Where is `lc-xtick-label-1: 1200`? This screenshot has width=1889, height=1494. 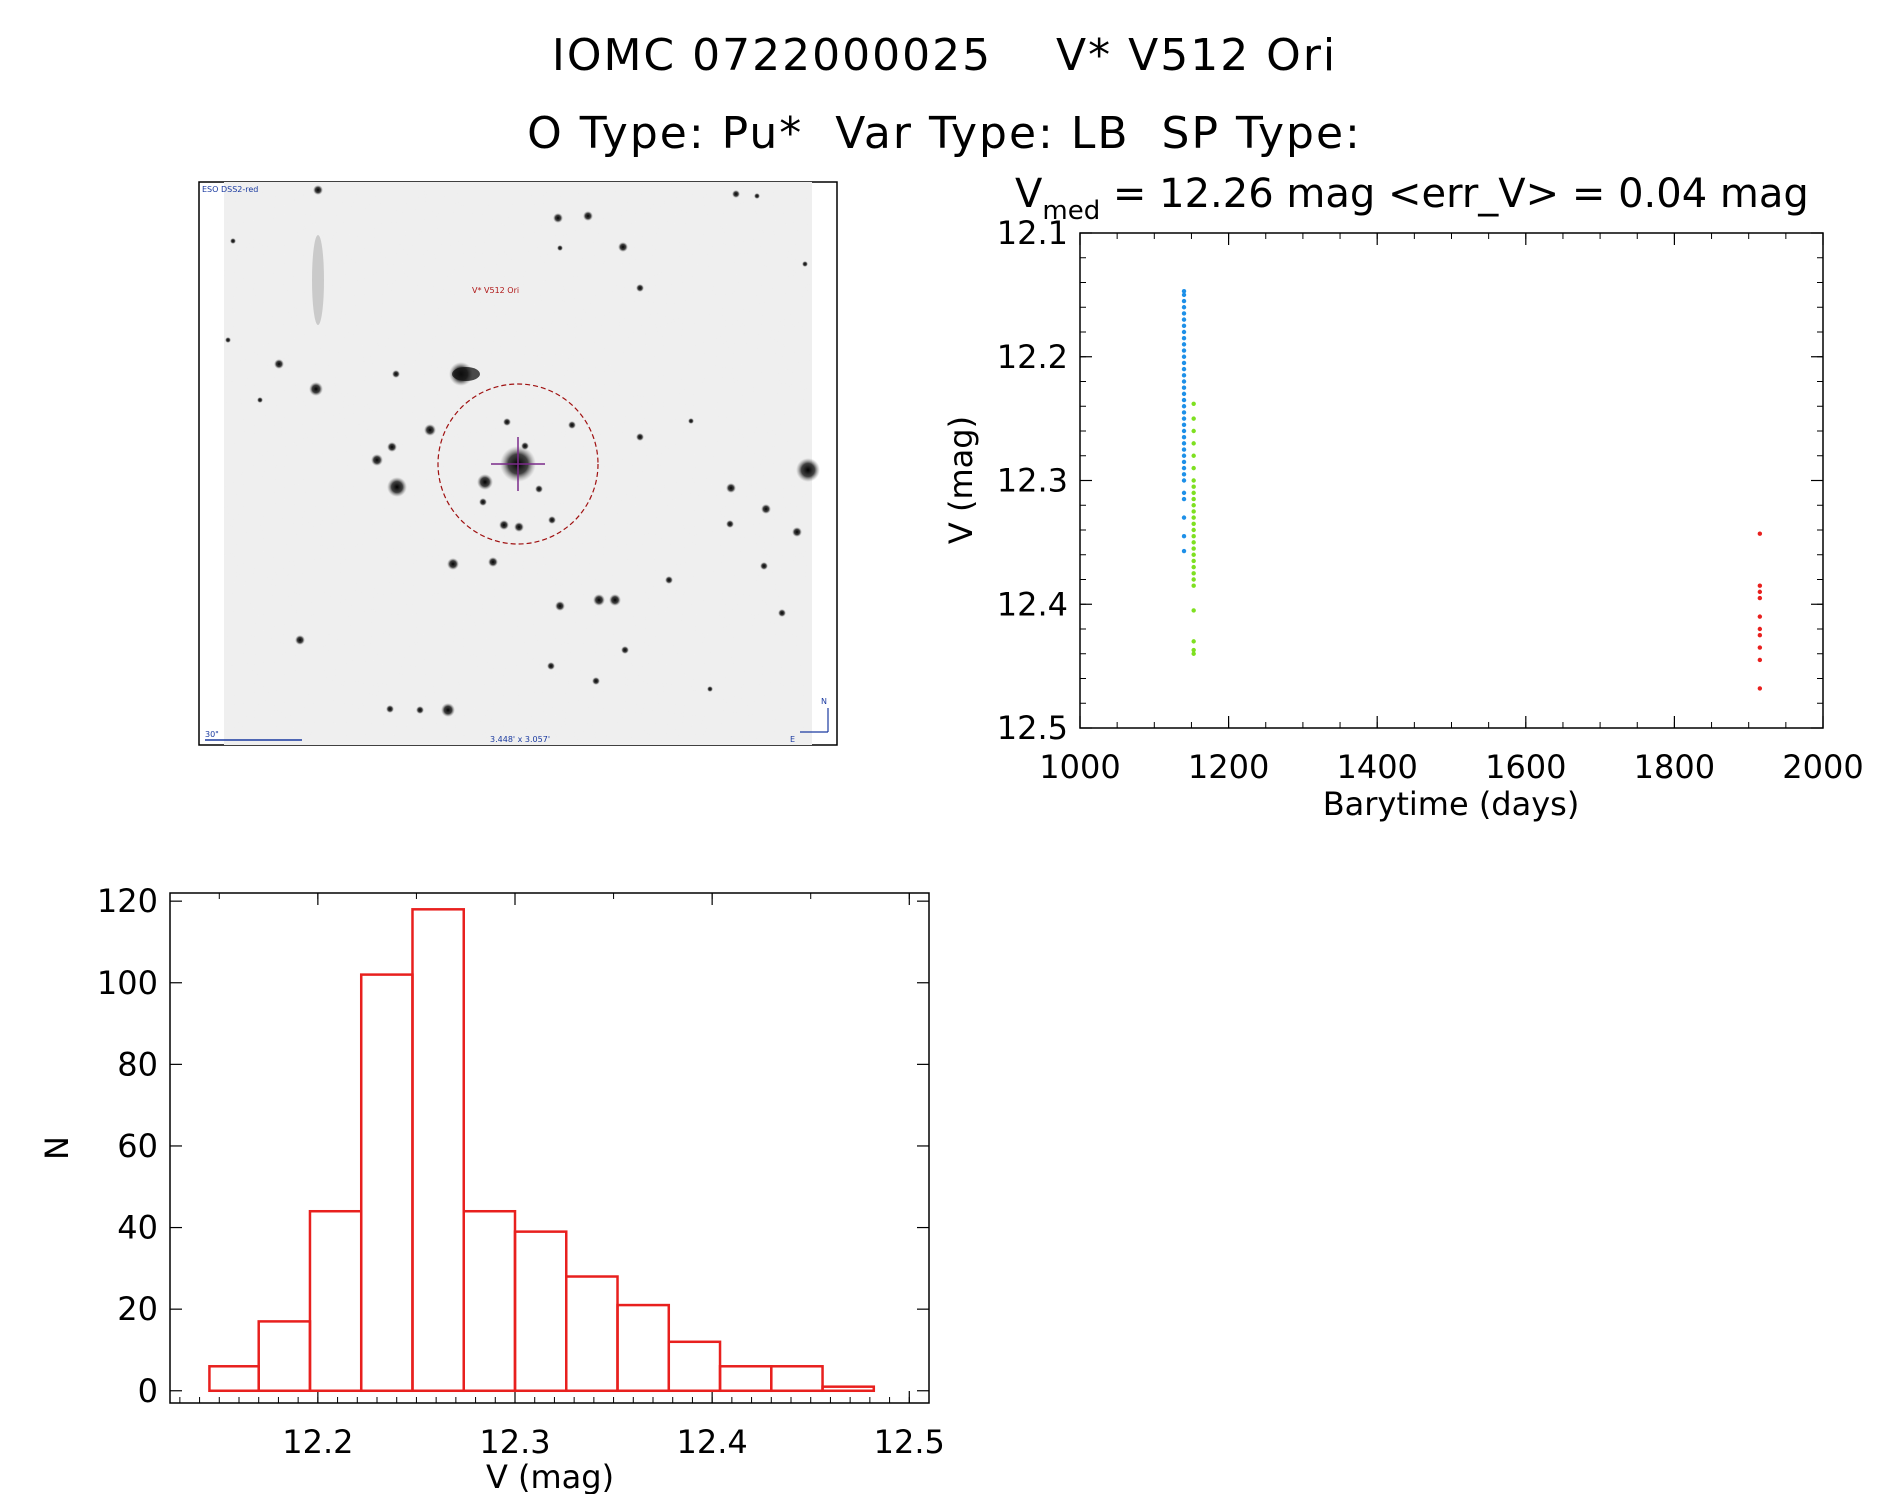 lc-xtick-label-1: 1200 is located at coordinates (1228, 767).